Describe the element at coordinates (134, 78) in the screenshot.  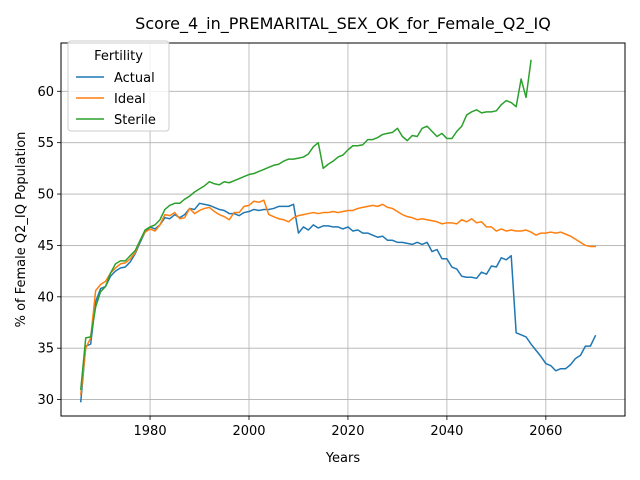
I see `legend-label-actual: Actual` at that location.